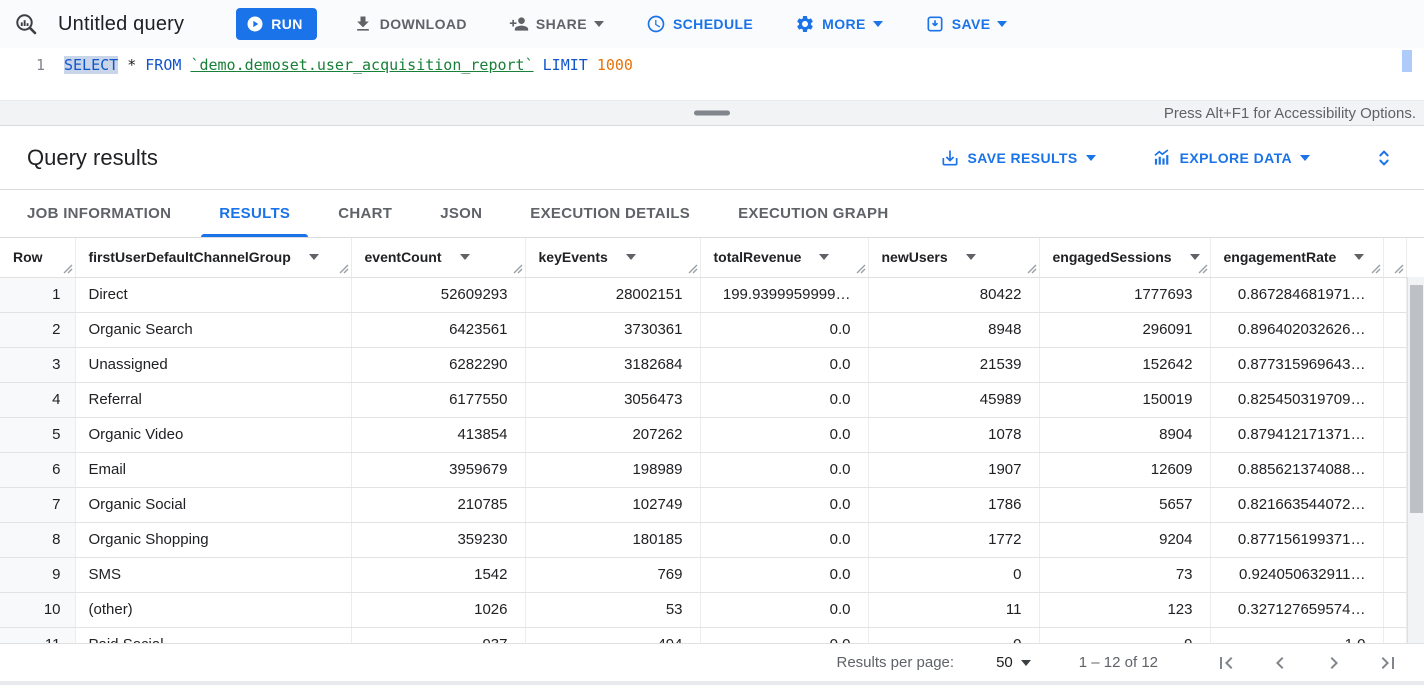 Image resolution: width=1424 pixels, height=685 pixels. What do you see at coordinates (966, 24) in the screenshot?
I see `save-button: SAVE` at bounding box center [966, 24].